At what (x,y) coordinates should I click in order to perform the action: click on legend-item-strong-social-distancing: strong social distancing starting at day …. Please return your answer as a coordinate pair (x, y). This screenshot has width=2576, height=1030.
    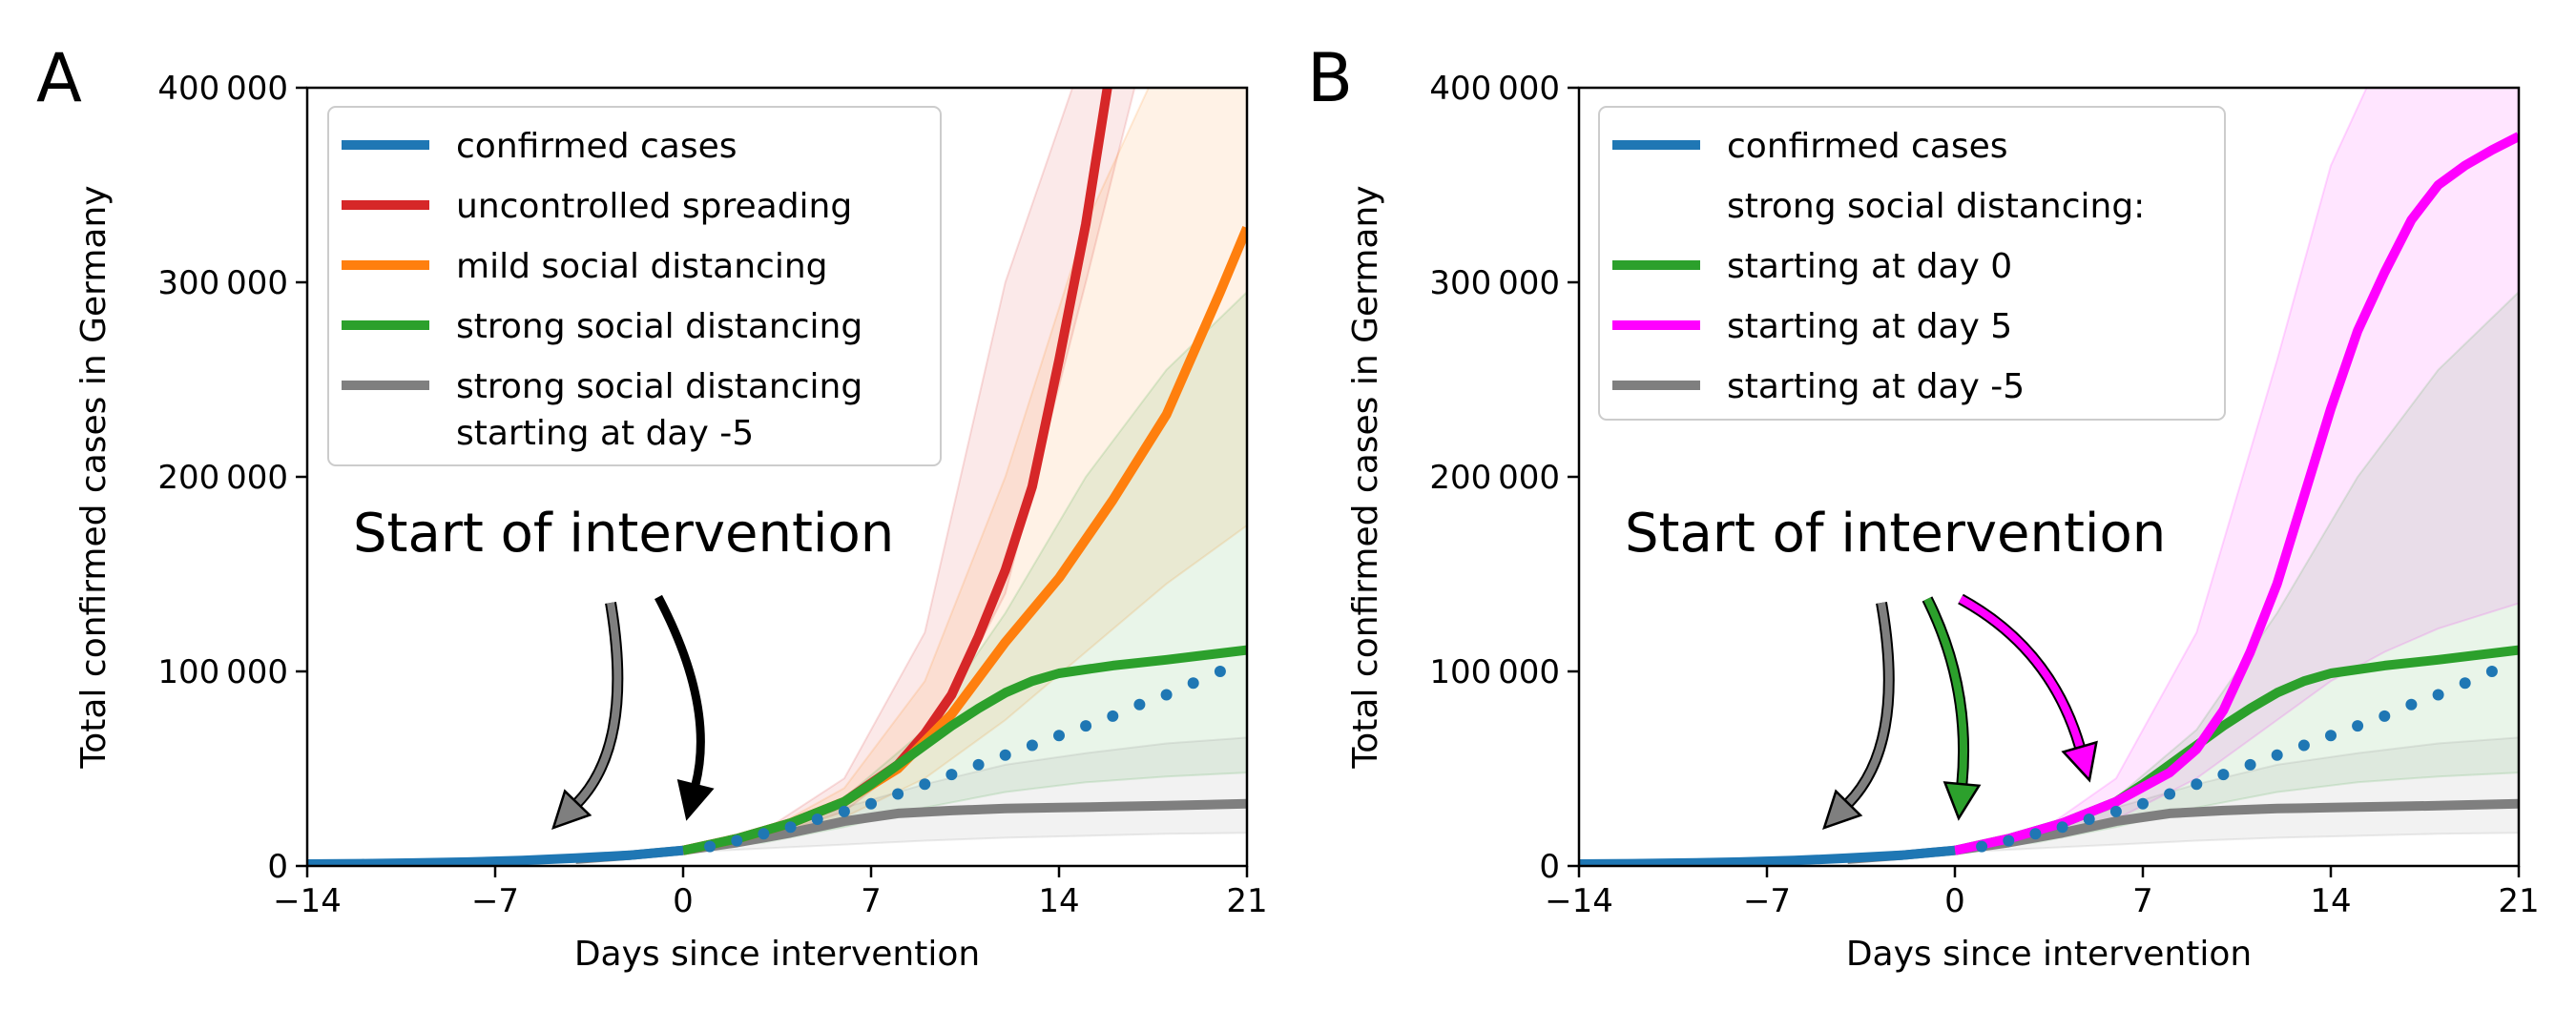
    Looking at the image, I should click on (602, 410).